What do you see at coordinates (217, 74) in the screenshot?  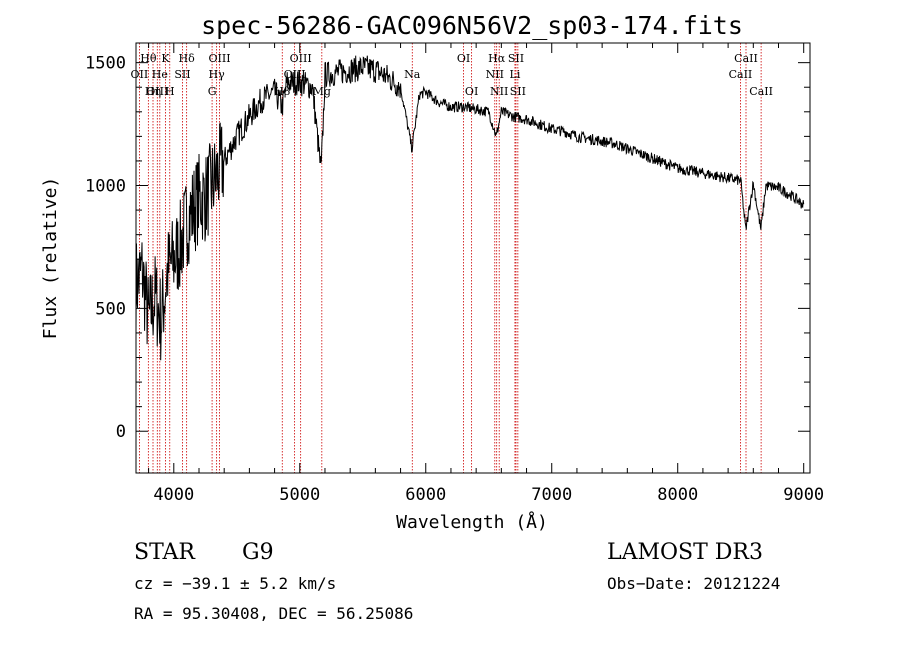 I see `spectral-line-label: Hγ` at bounding box center [217, 74].